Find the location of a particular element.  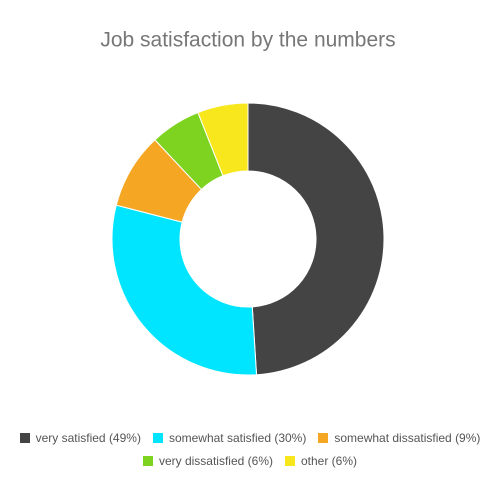

chart-title: Job satisfaction by the numbers is located at coordinates (247, 40).